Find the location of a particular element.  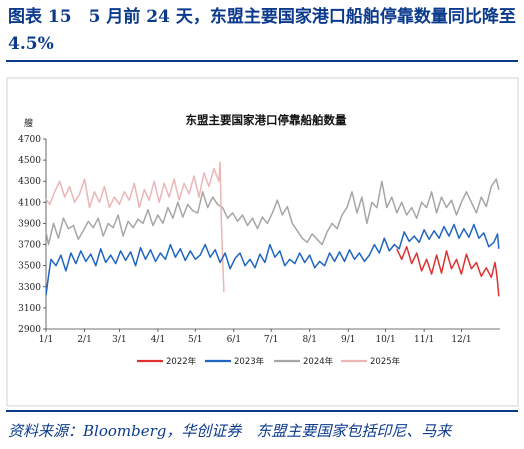

x-tick-label: 5/1 is located at coordinates (195, 340).